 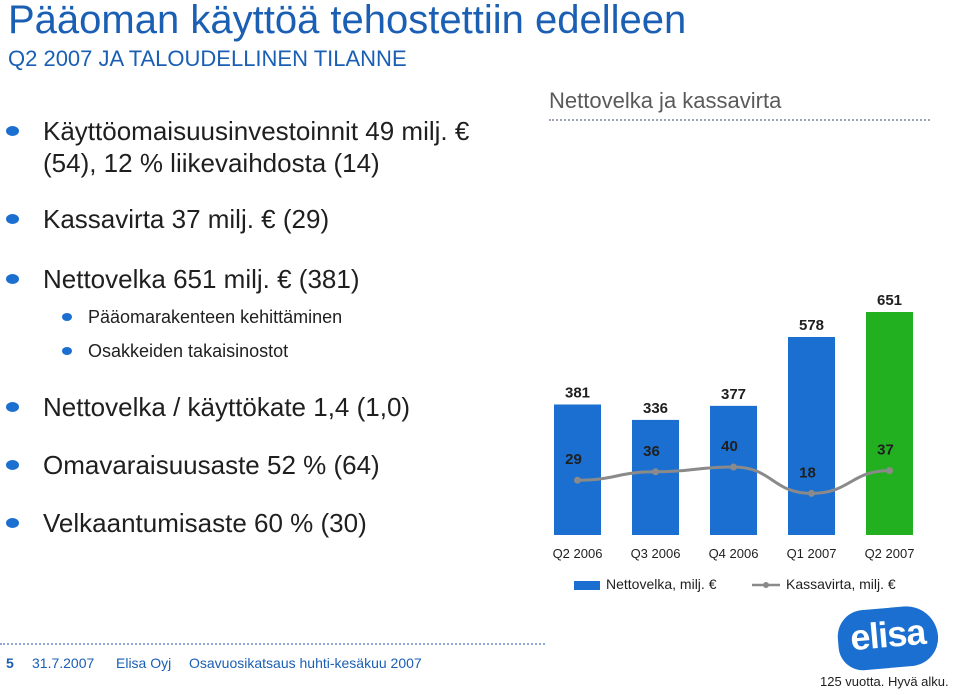 What do you see at coordinates (144, 663) in the screenshot?
I see `footer-company: Elisa Oyj` at bounding box center [144, 663].